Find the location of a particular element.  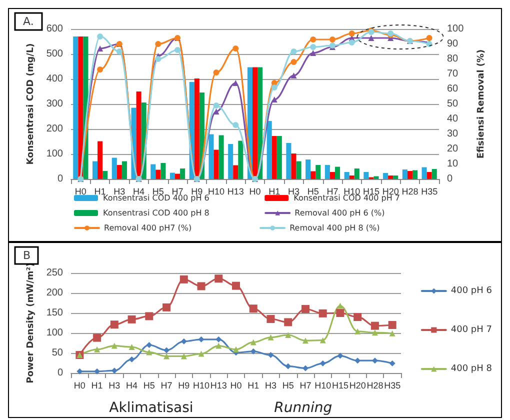

chart-title: A. is located at coordinates (28, 21).